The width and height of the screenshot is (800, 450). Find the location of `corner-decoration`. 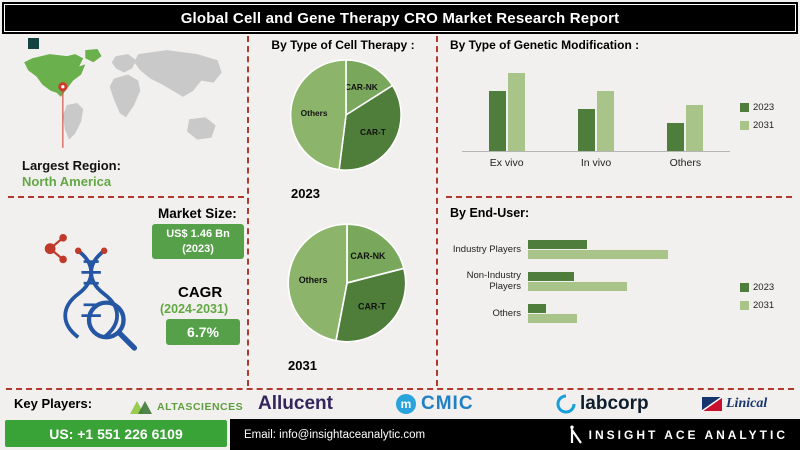

corner-decoration is located at coordinates (33, 43).